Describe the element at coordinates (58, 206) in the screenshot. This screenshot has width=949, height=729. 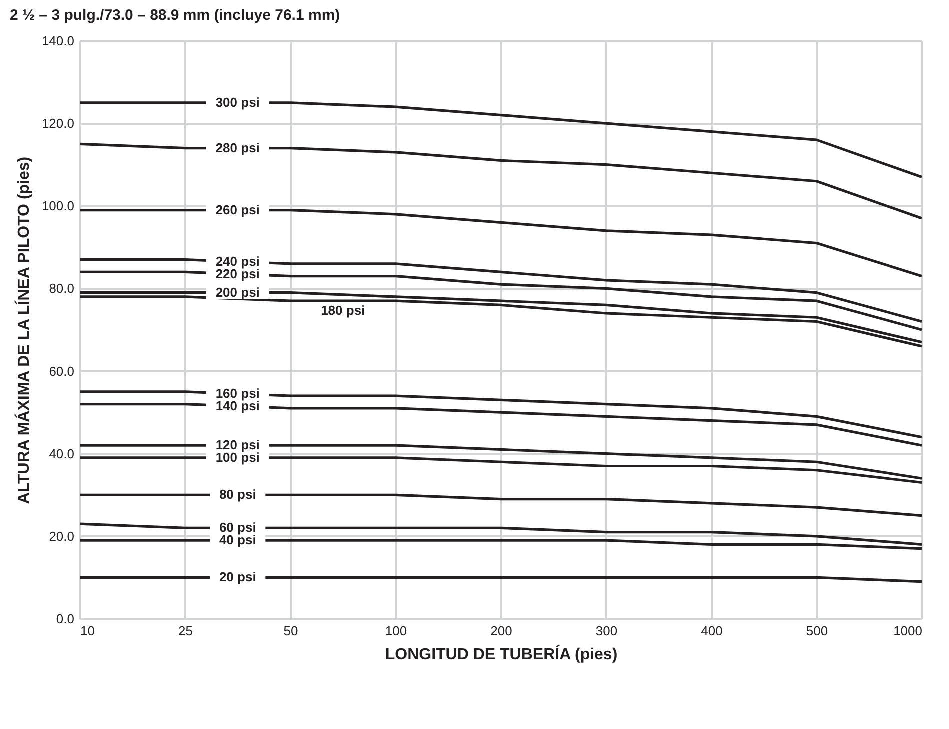
I see `y-tick-label: 100.0` at that location.